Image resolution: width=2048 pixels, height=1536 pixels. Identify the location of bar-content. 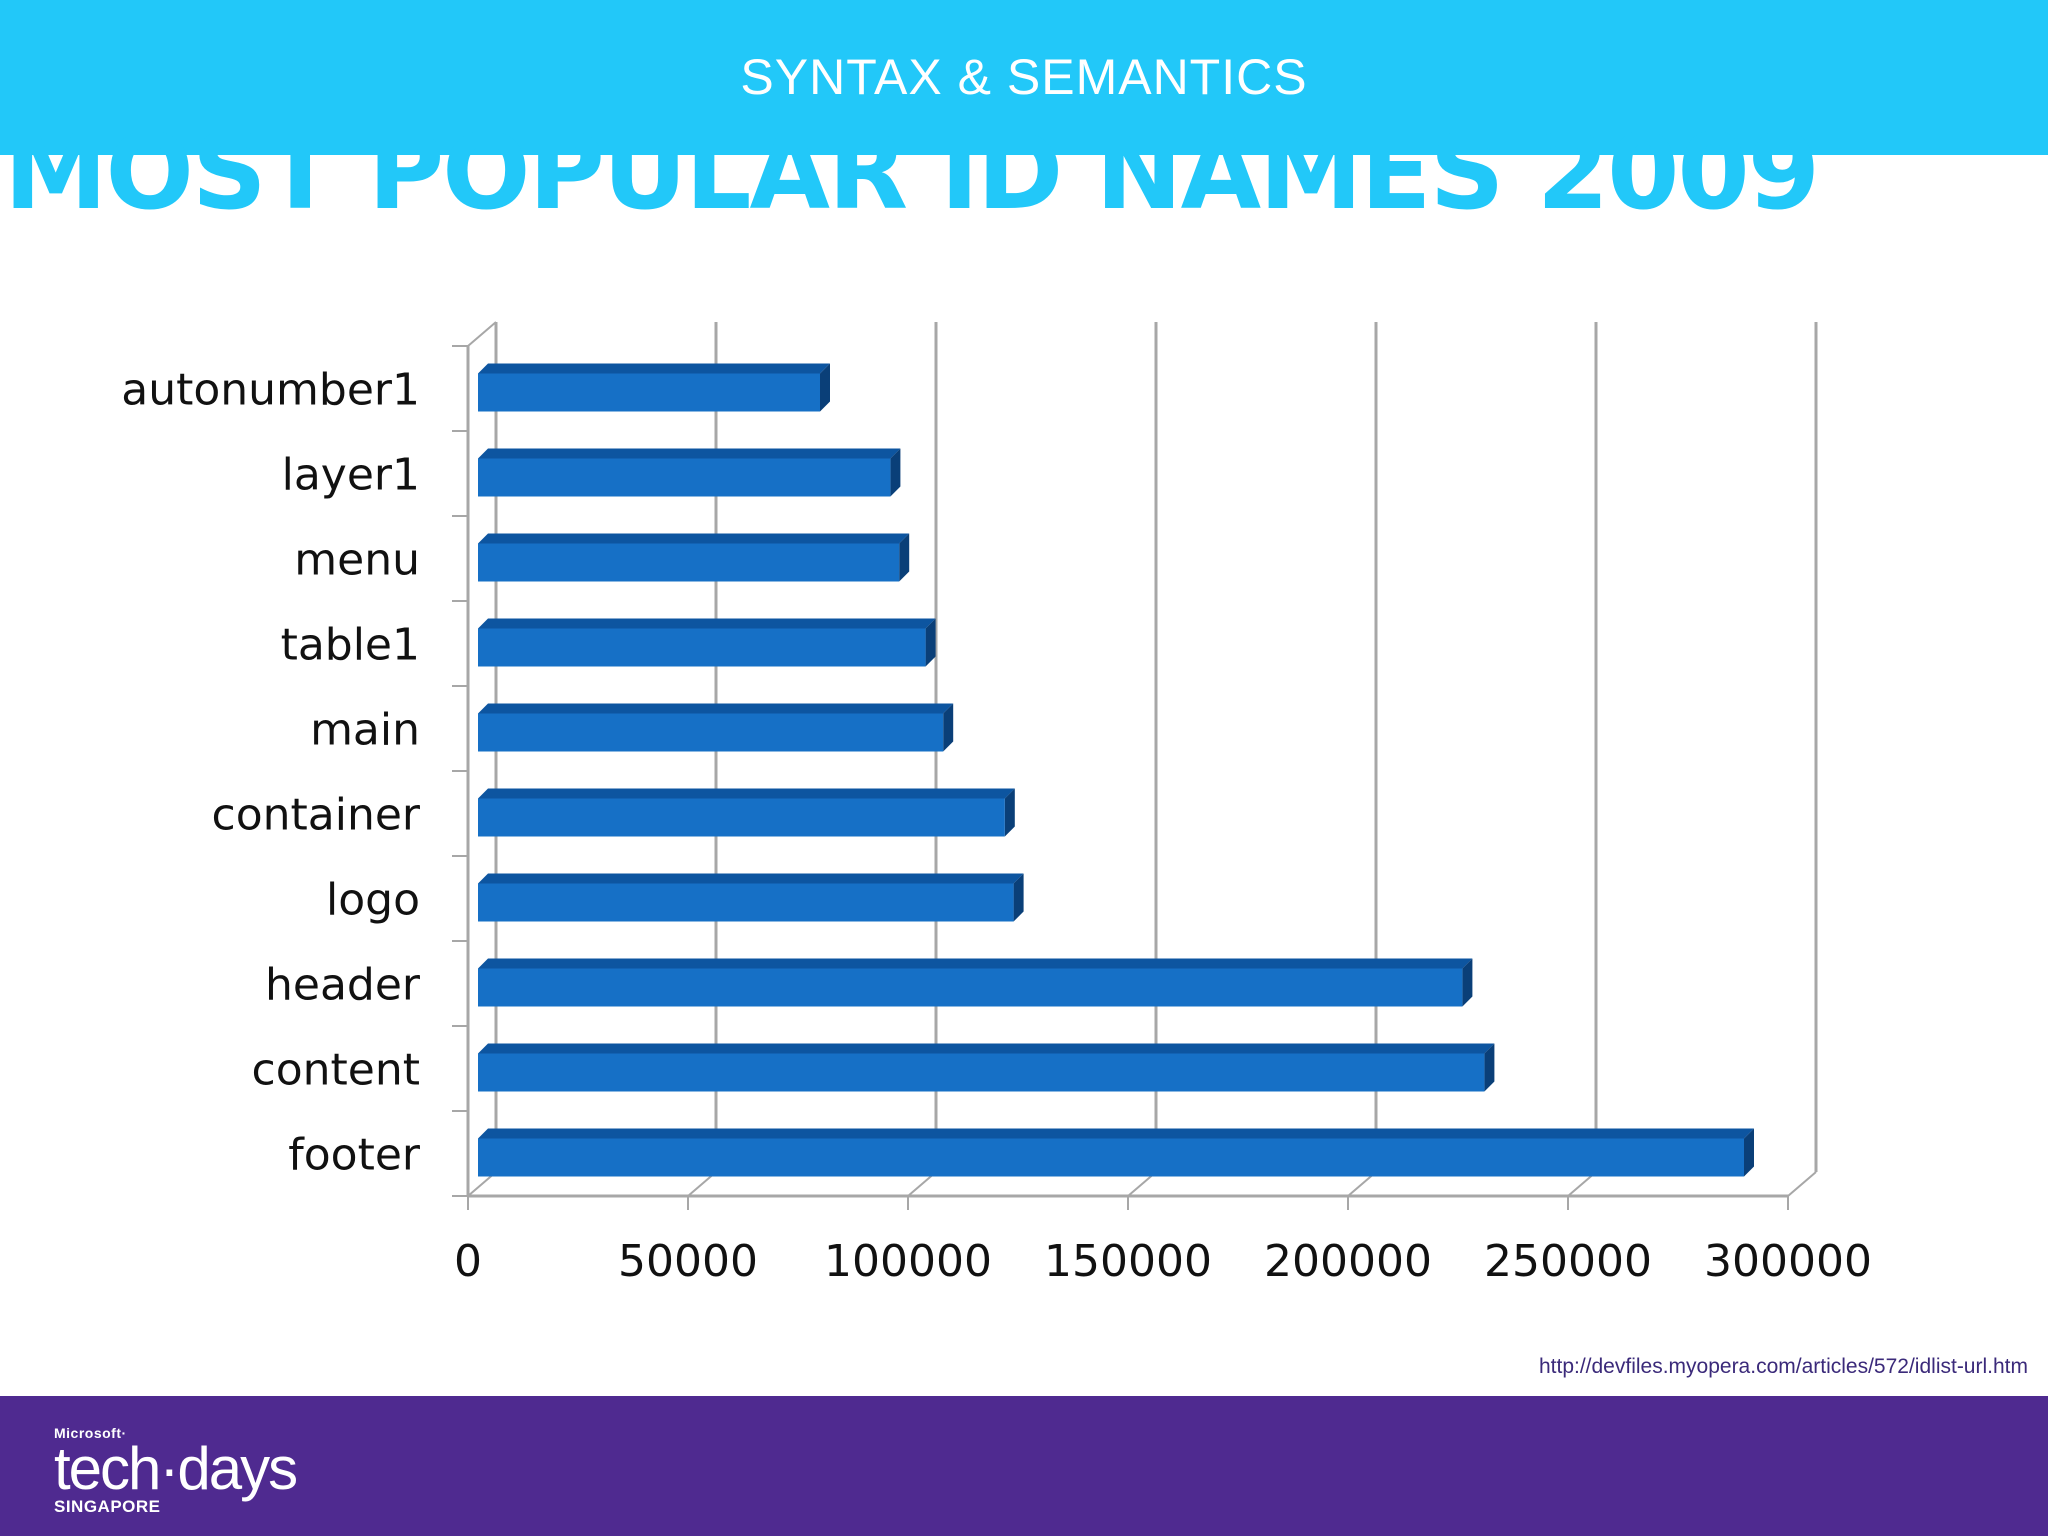
(986, 1067).